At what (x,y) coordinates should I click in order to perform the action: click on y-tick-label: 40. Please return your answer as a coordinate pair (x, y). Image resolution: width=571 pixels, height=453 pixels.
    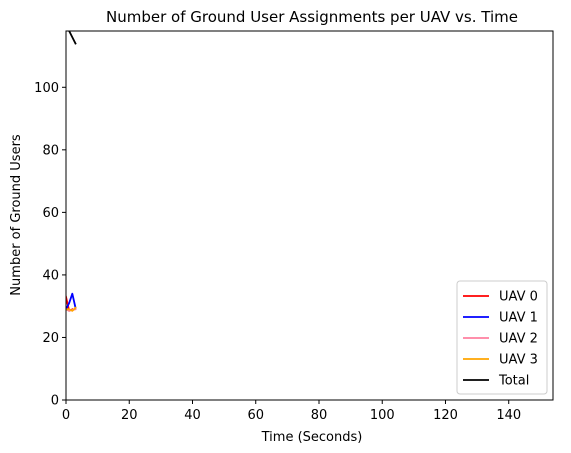
    Looking at the image, I should click on (50, 275).